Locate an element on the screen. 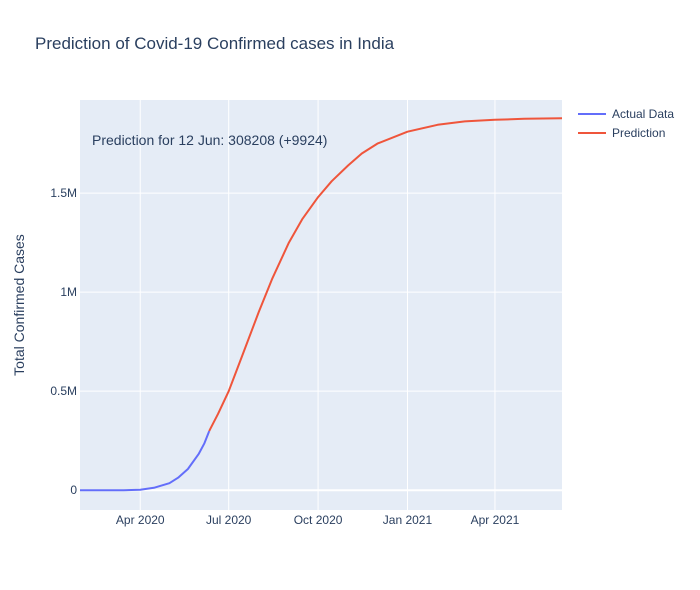  x-tick-label: Jul 2020 is located at coordinates (229, 520).